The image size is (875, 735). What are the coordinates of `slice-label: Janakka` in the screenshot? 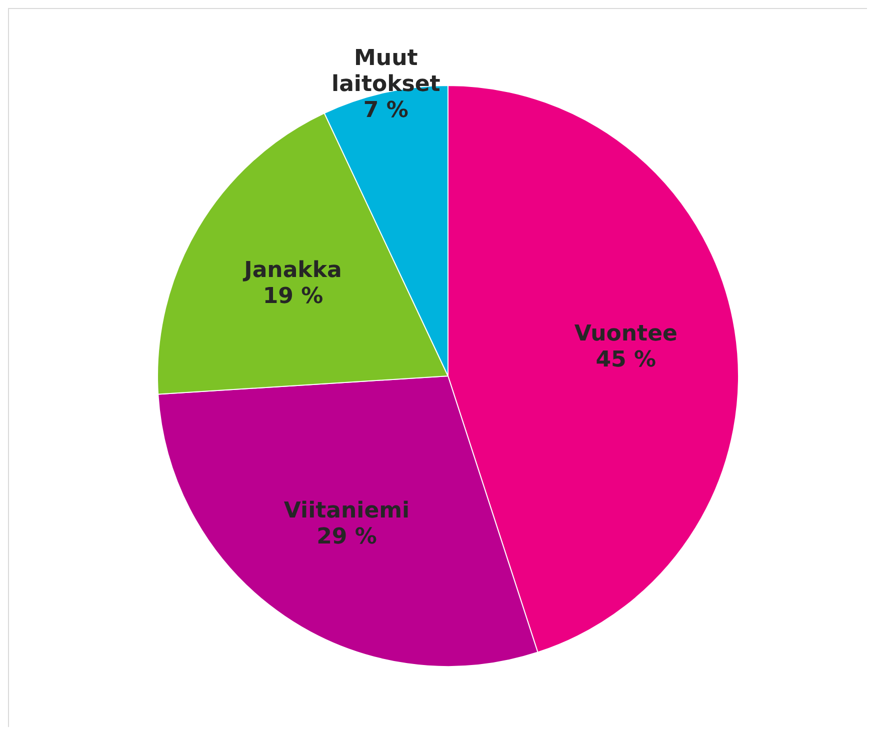 It's located at (292, 271).